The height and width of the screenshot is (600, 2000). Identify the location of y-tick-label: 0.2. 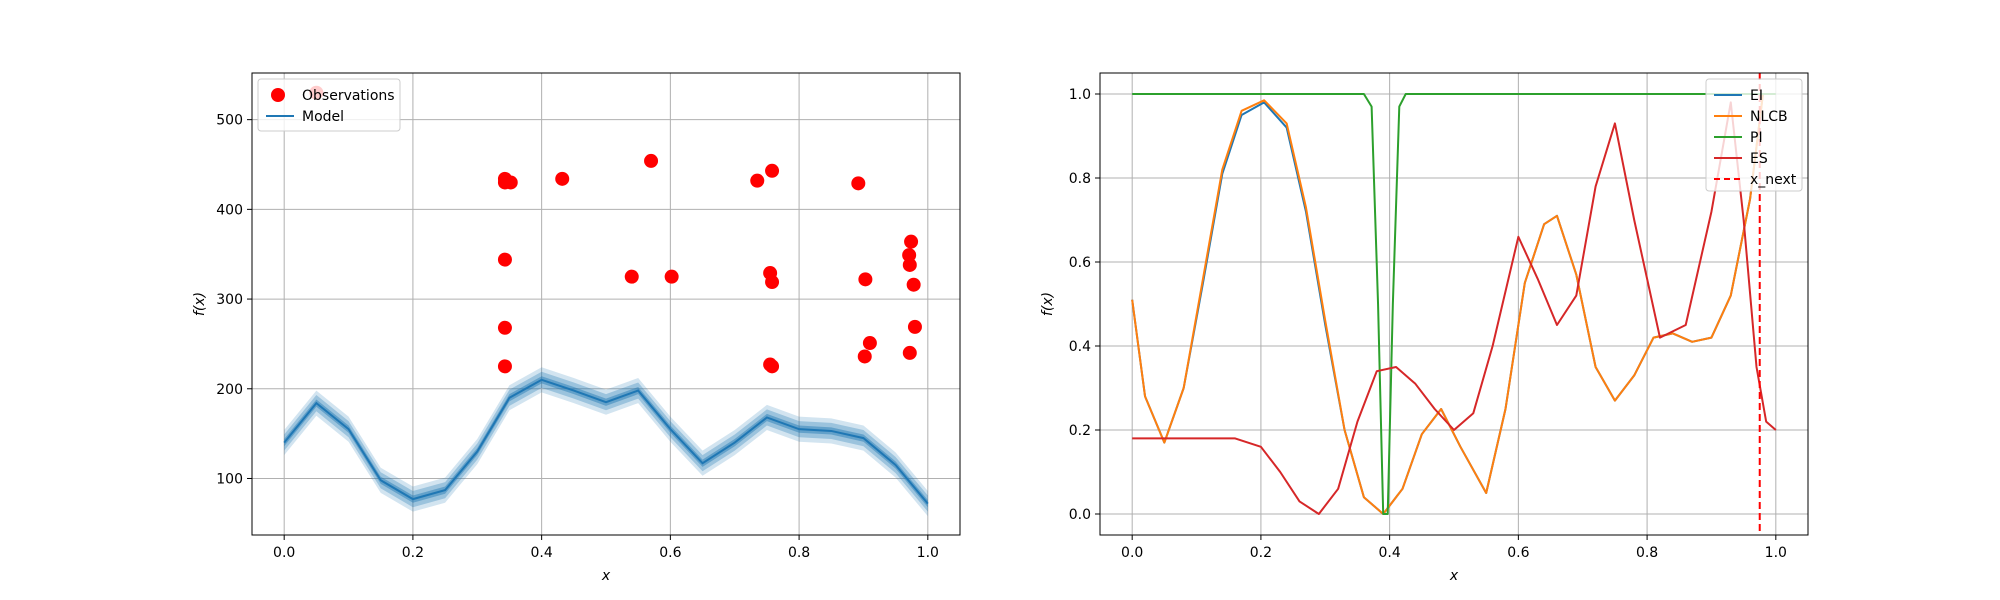
(1080, 431).